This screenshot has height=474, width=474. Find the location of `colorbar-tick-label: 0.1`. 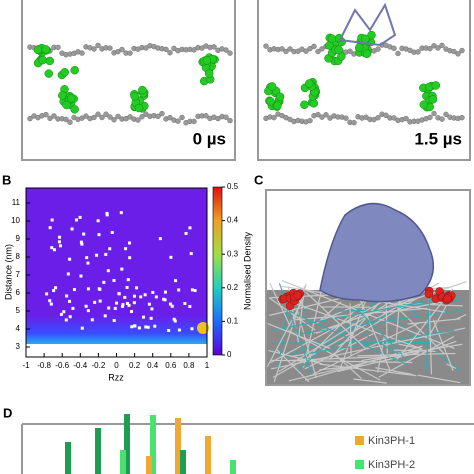

colorbar-tick-label: 0.1 is located at coordinates (233, 321).